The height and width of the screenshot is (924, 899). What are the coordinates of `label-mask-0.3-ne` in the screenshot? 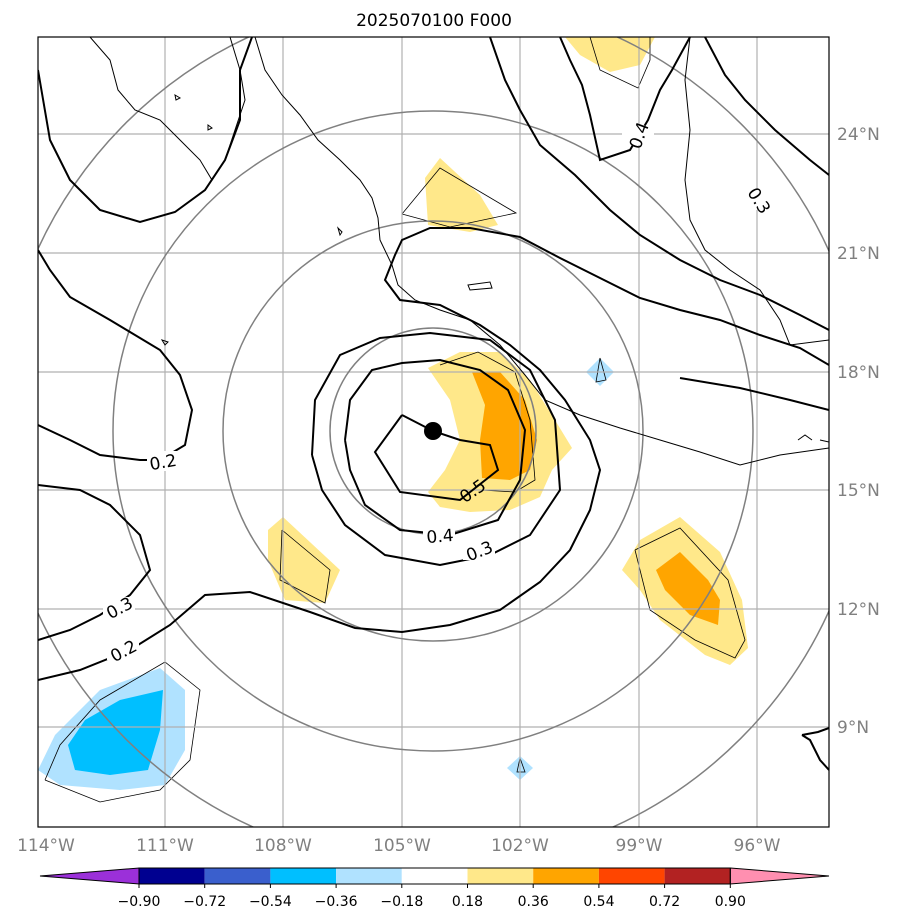 It's located at (760, 200).